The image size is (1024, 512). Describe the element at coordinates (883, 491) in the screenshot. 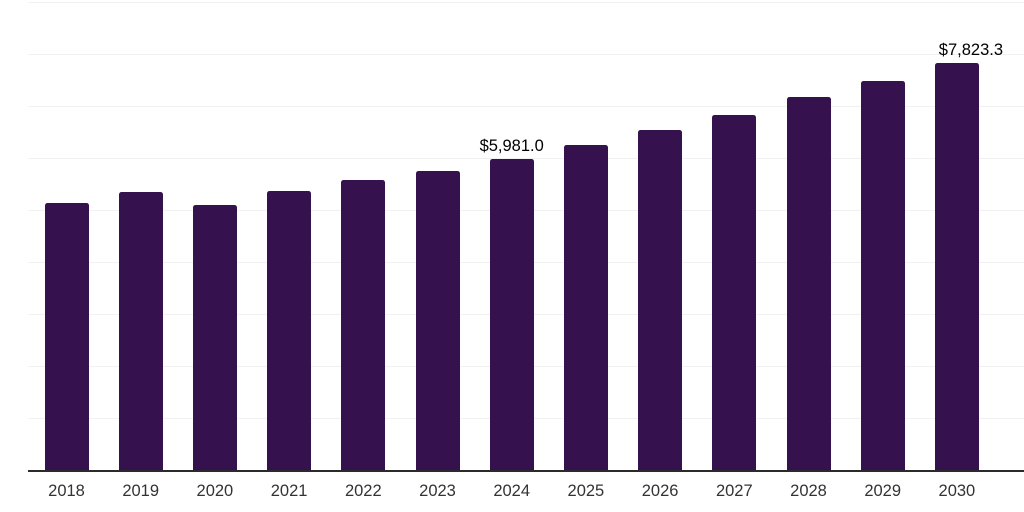

I see `x-tick-label-2029: 2029` at that location.